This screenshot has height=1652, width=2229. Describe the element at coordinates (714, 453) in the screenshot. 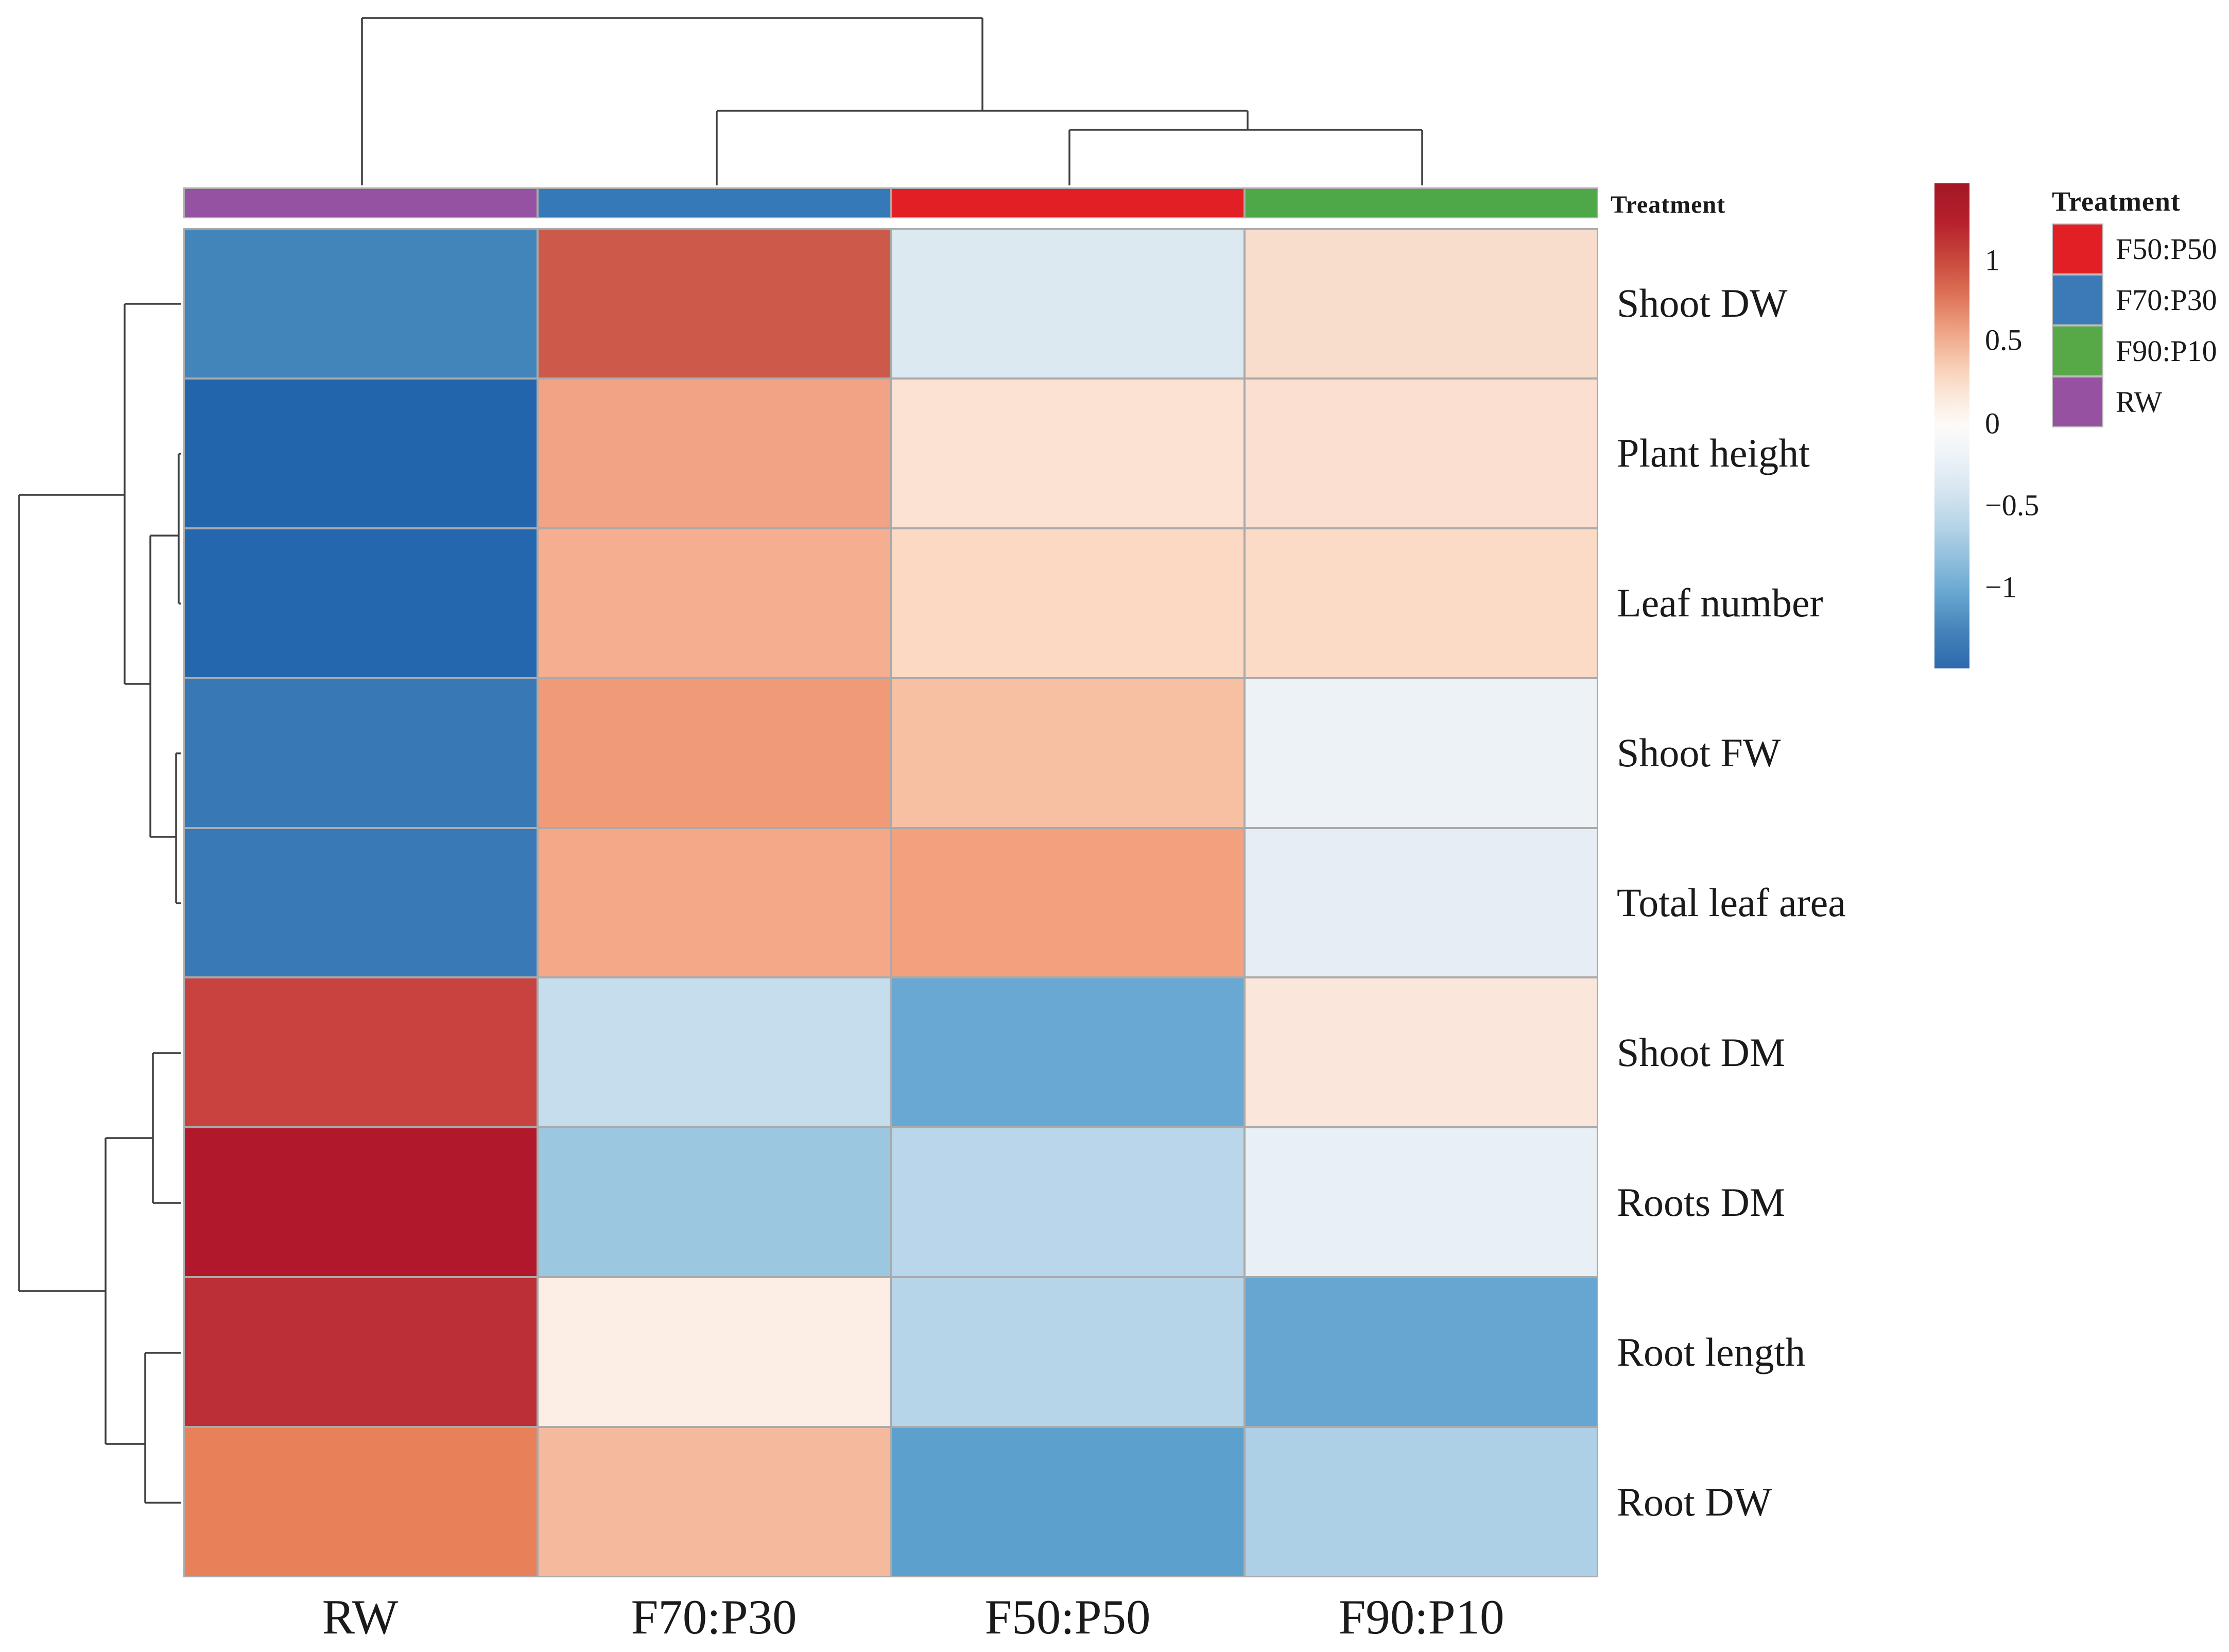

I see `heatmap-cell-Plant-height-F70:P30` at that location.